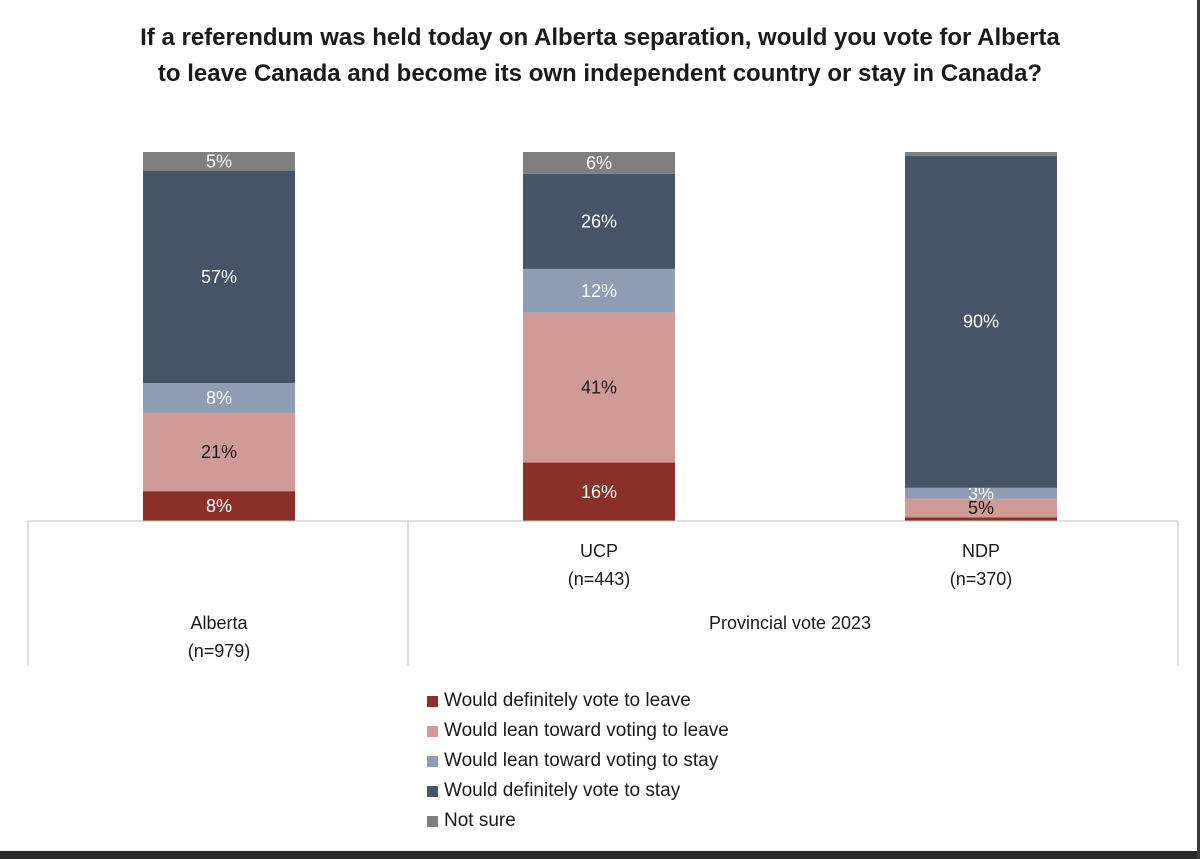 The height and width of the screenshot is (859, 1200). I want to click on legend-item-4: Would definitely vote to stay, so click(578, 791).